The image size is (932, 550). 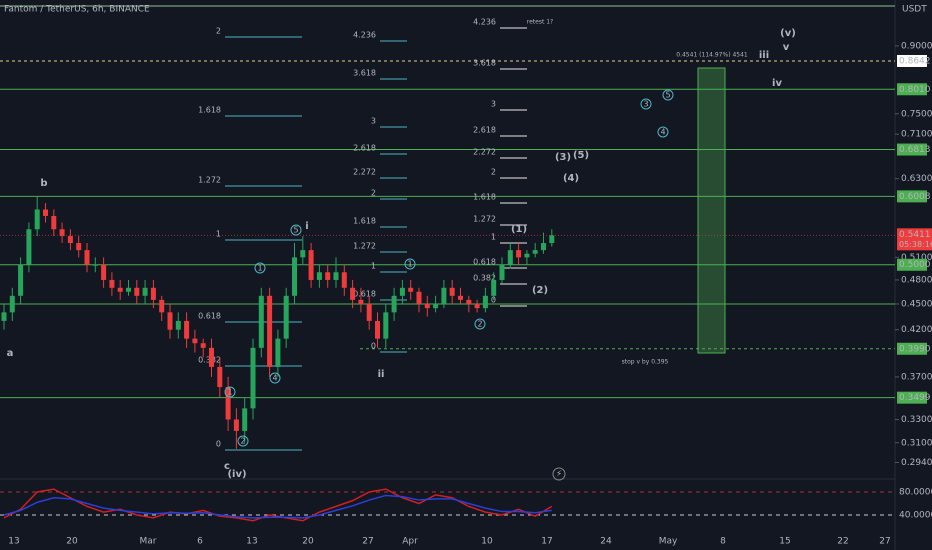 I want to click on y-tick-label: 0.4500, so click(x=916, y=304).